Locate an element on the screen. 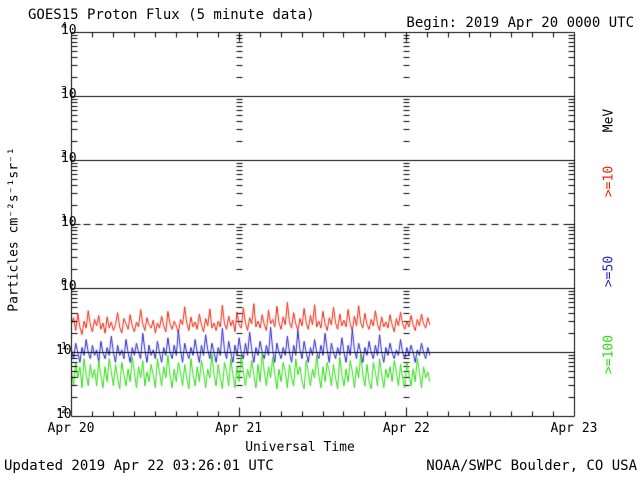  x-tick-label-apr-23: Apr 23 is located at coordinates (574, 428).